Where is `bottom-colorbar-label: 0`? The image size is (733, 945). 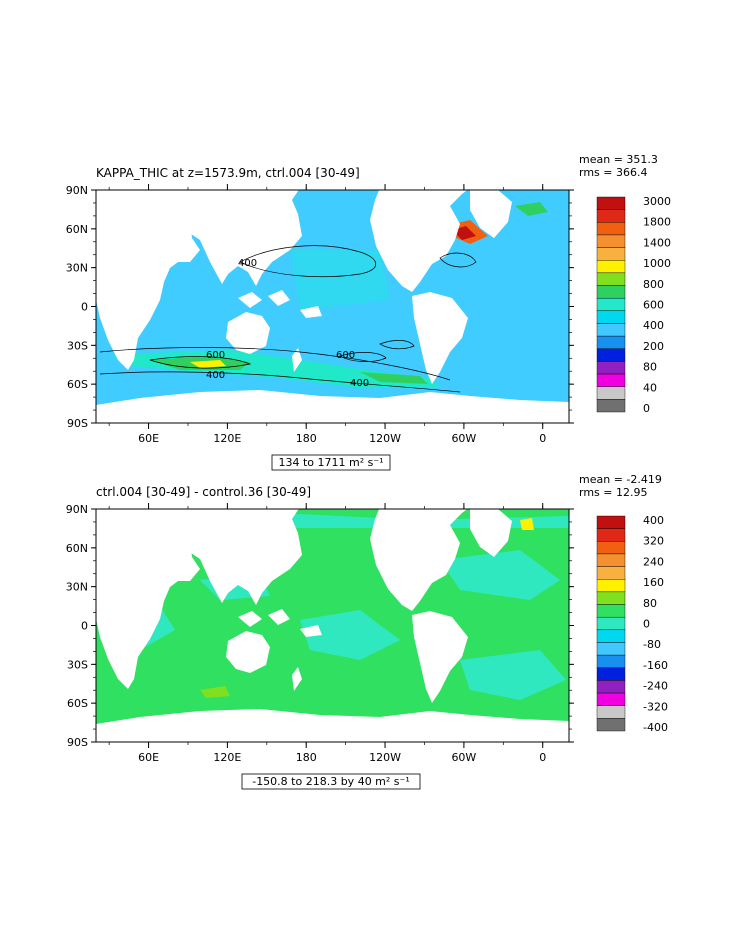 bottom-colorbar-label: 0 is located at coordinates (646, 624).